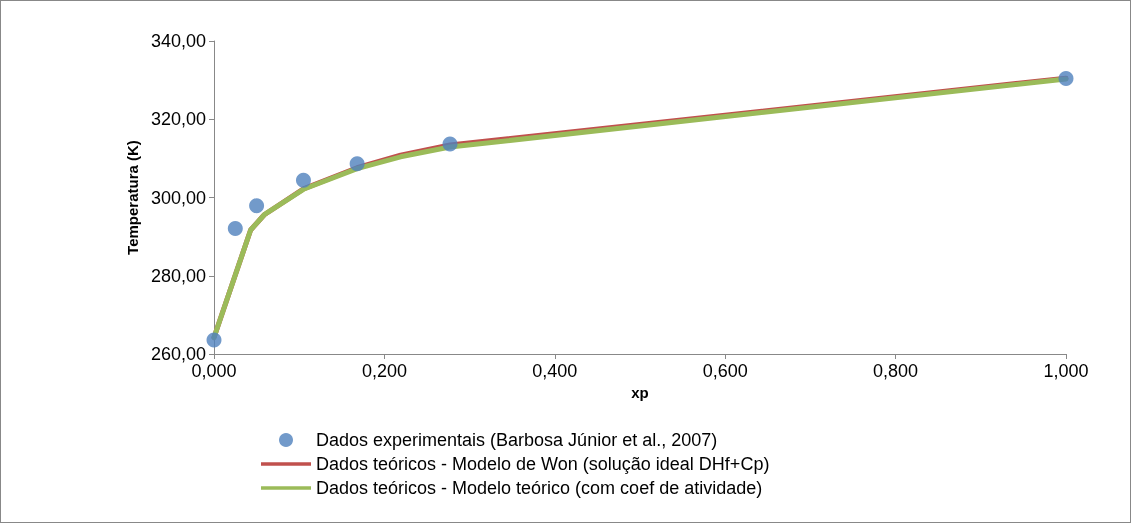 This screenshot has height=523, width=1131. What do you see at coordinates (178, 41) in the screenshot?
I see `y-tick-label: 340,00` at bounding box center [178, 41].